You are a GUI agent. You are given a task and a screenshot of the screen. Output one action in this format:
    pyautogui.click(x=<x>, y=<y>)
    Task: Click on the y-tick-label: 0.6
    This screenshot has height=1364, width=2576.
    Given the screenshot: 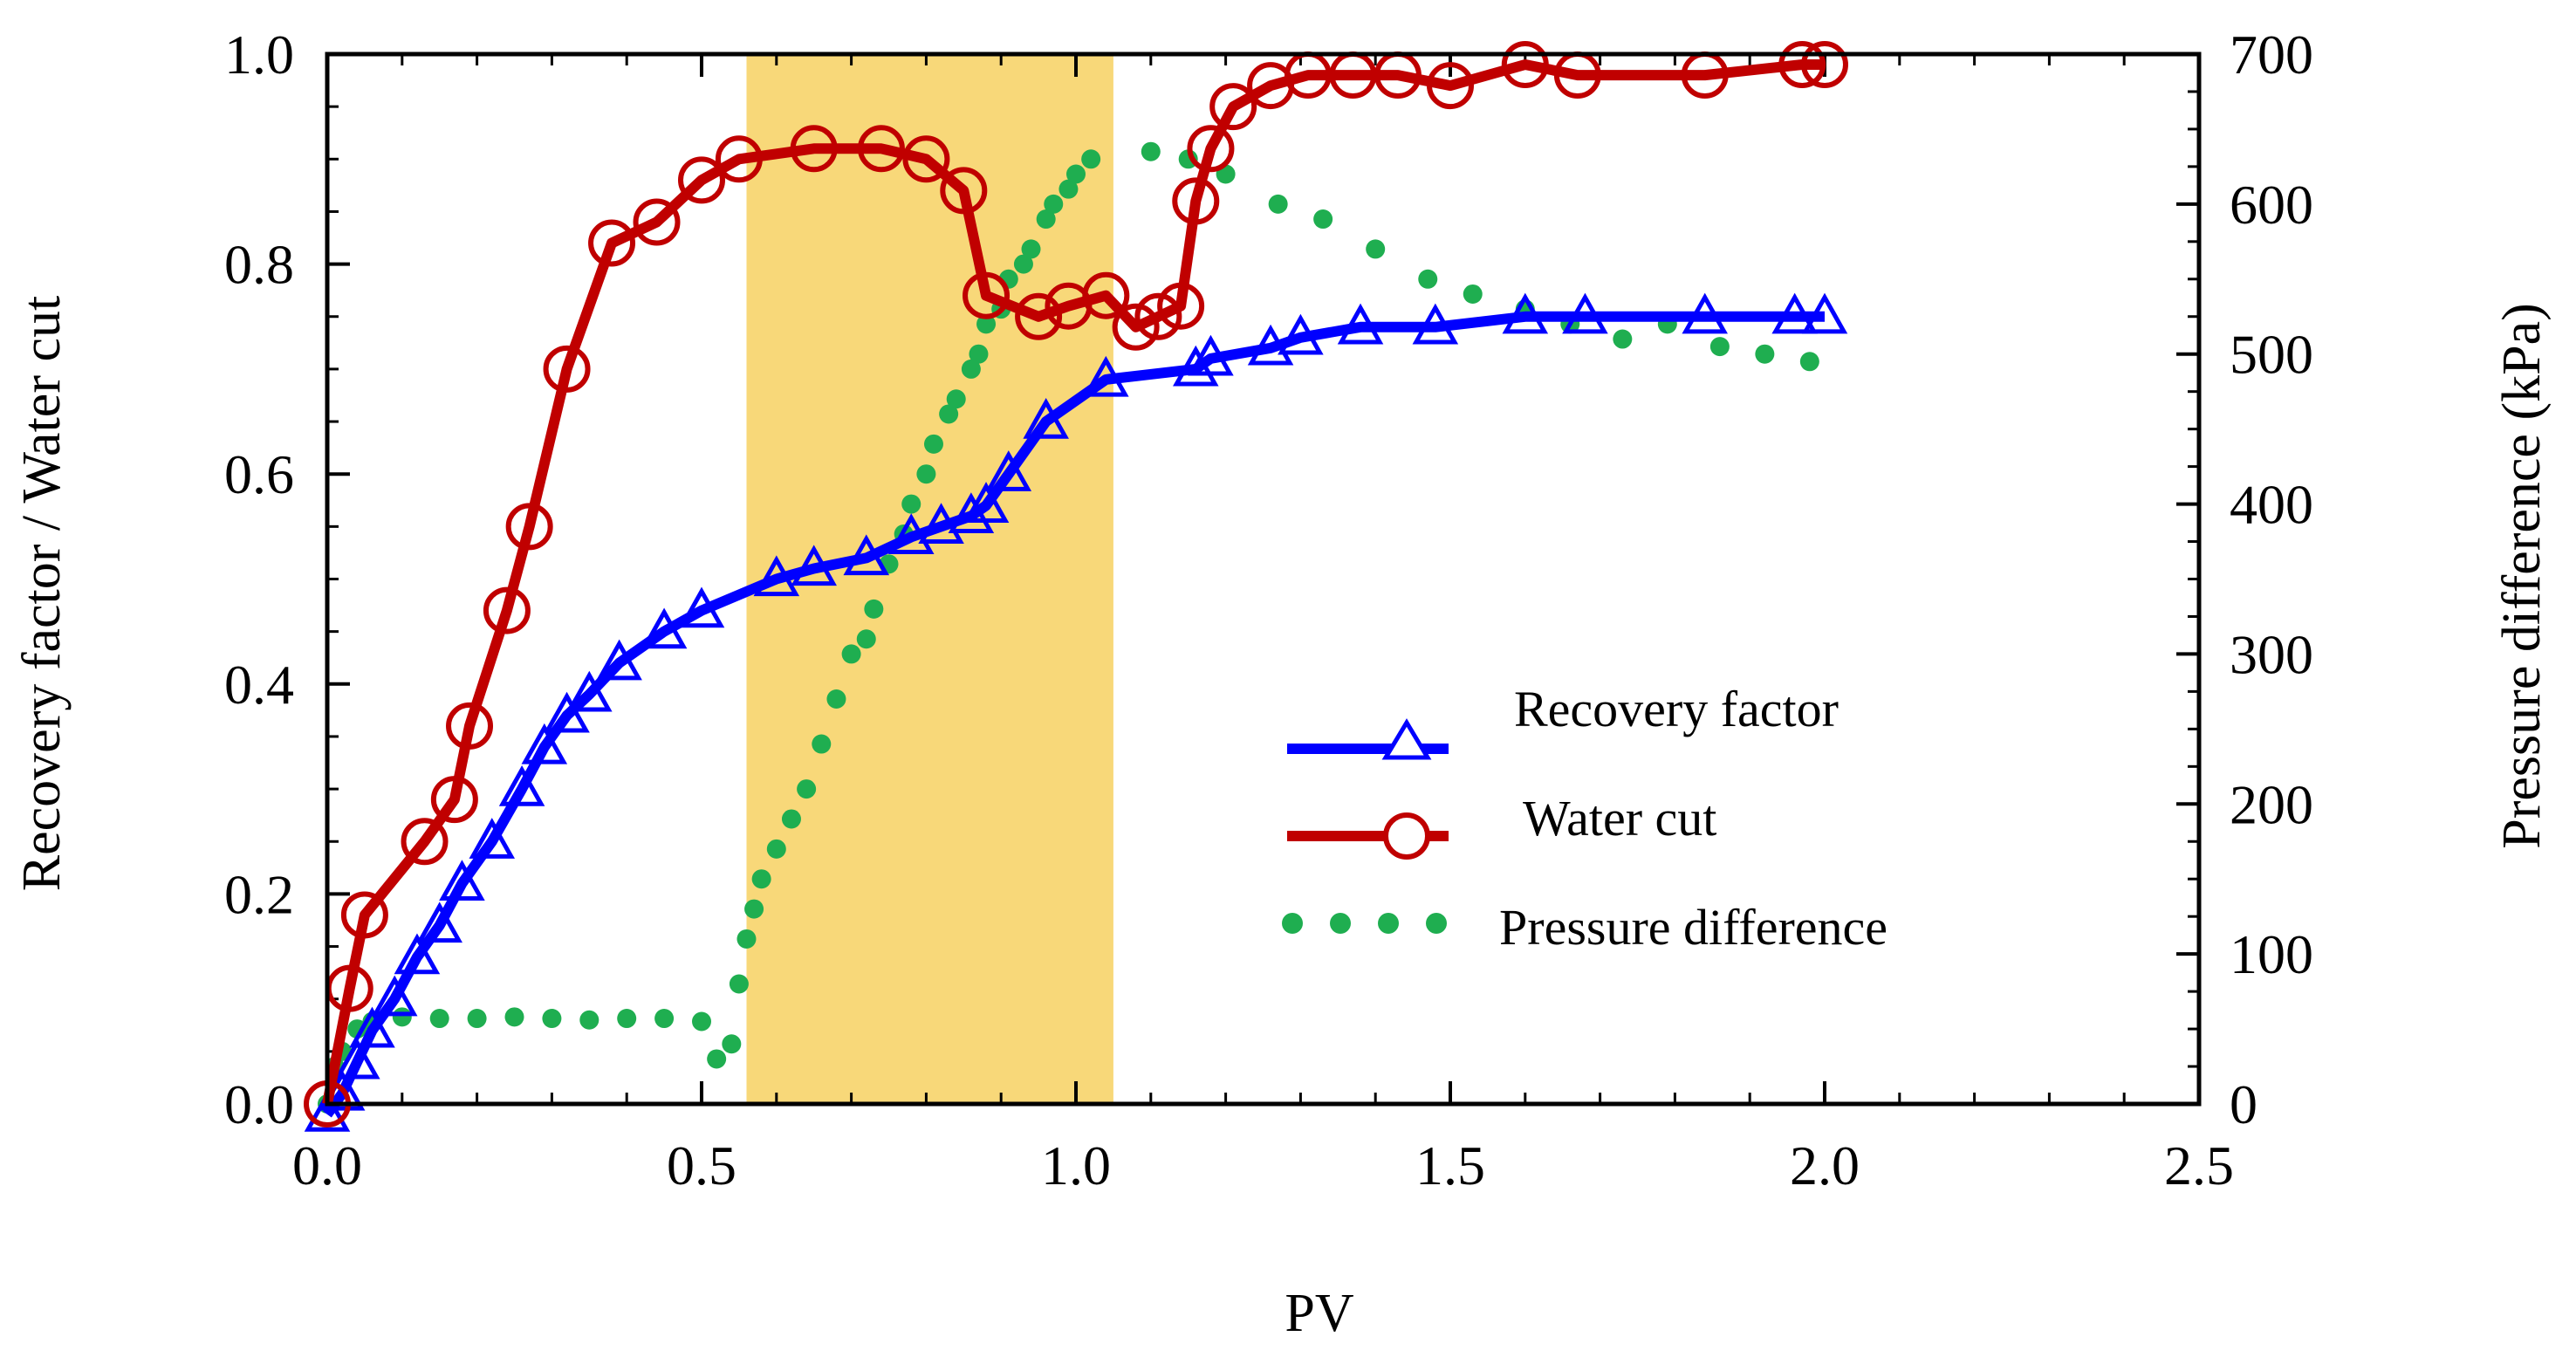 What is the action you would take?
    pyautogui.click(x=259, y=474)
    